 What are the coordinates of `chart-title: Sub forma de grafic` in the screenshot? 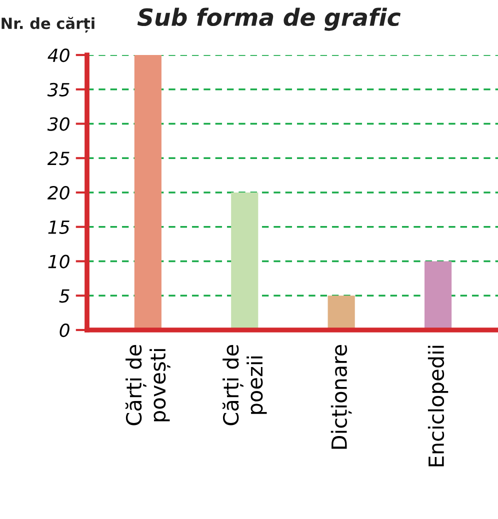 It's located at (269, 19).